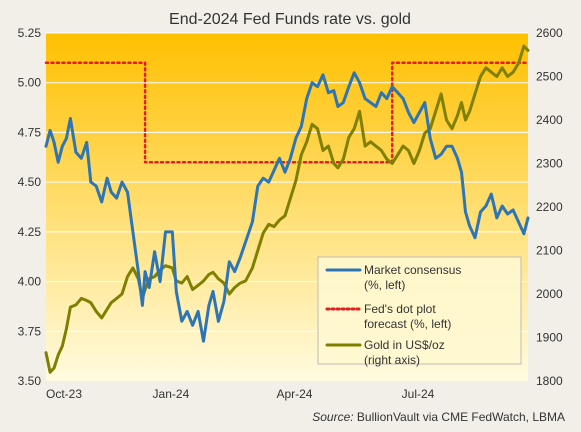  I want to click on left-tick-label: 3.75, so click(30, 331).